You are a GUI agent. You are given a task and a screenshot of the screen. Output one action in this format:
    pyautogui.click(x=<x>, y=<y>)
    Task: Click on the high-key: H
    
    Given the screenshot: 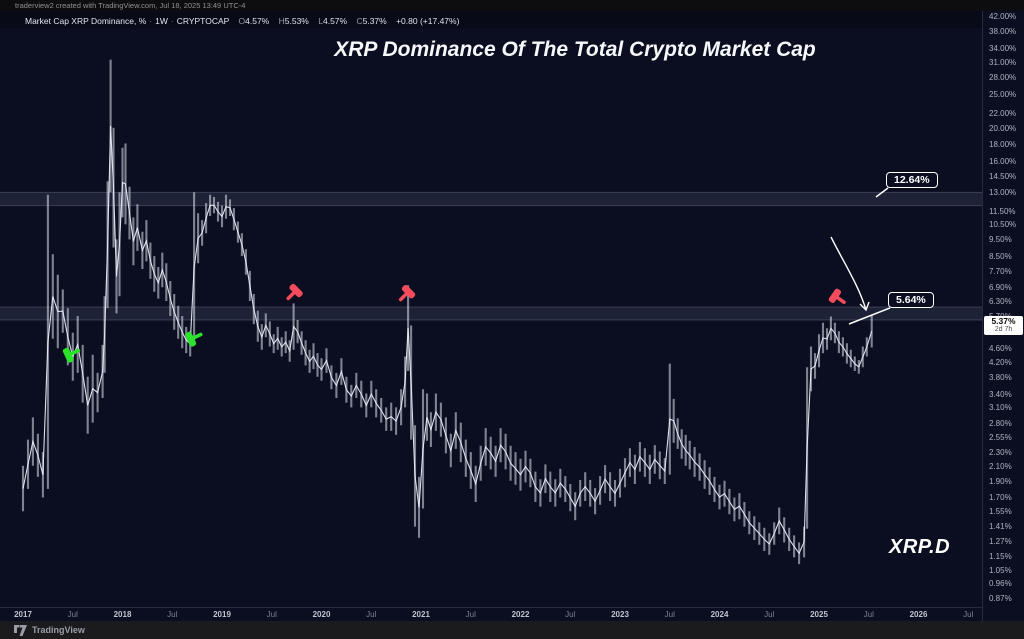 What is the action you would take?
    pyautogui.click(x=281, y=21)
    